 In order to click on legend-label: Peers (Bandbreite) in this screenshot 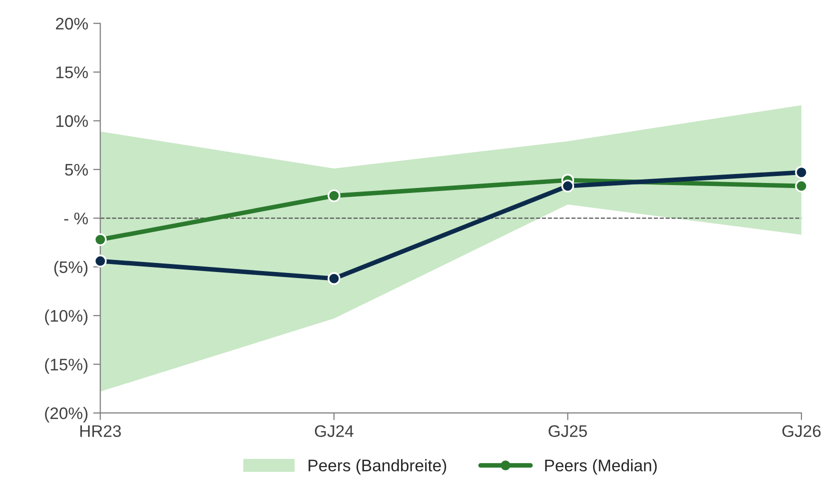, I will do `click(377, 467)`.